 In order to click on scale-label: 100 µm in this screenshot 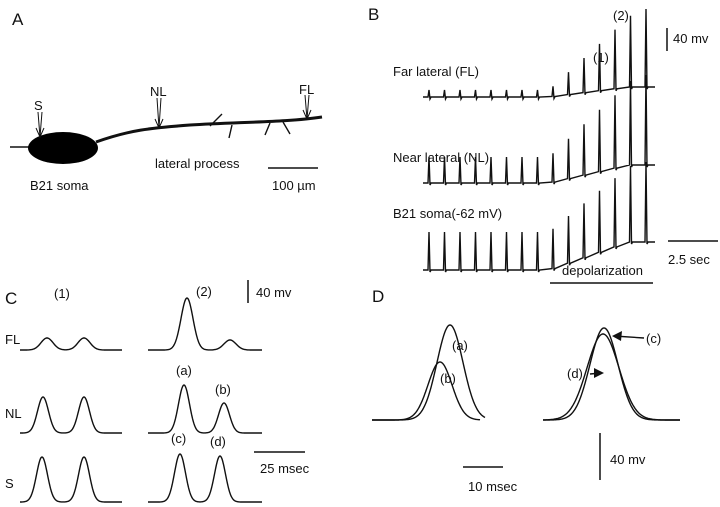, I will do `click(294, 185)`.